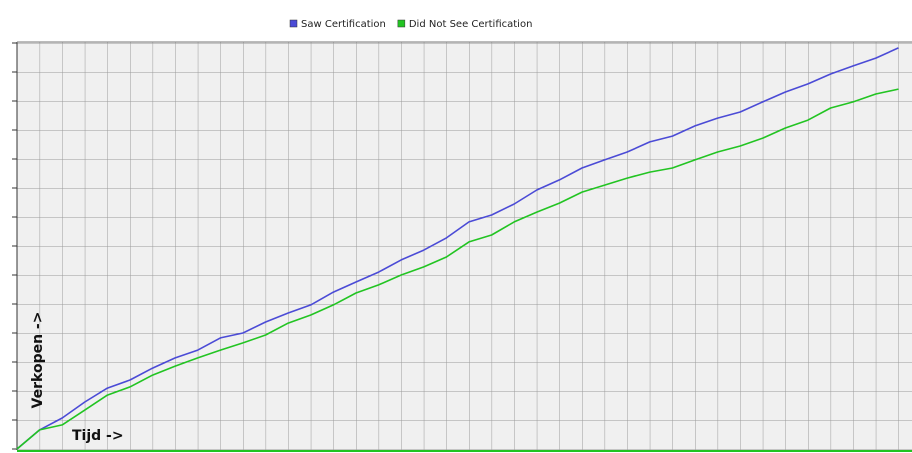 Image resolution: width=912 pixels, height=453 pixels. I want to click on legend-label: Did Not See Certification, so click(471, 24).